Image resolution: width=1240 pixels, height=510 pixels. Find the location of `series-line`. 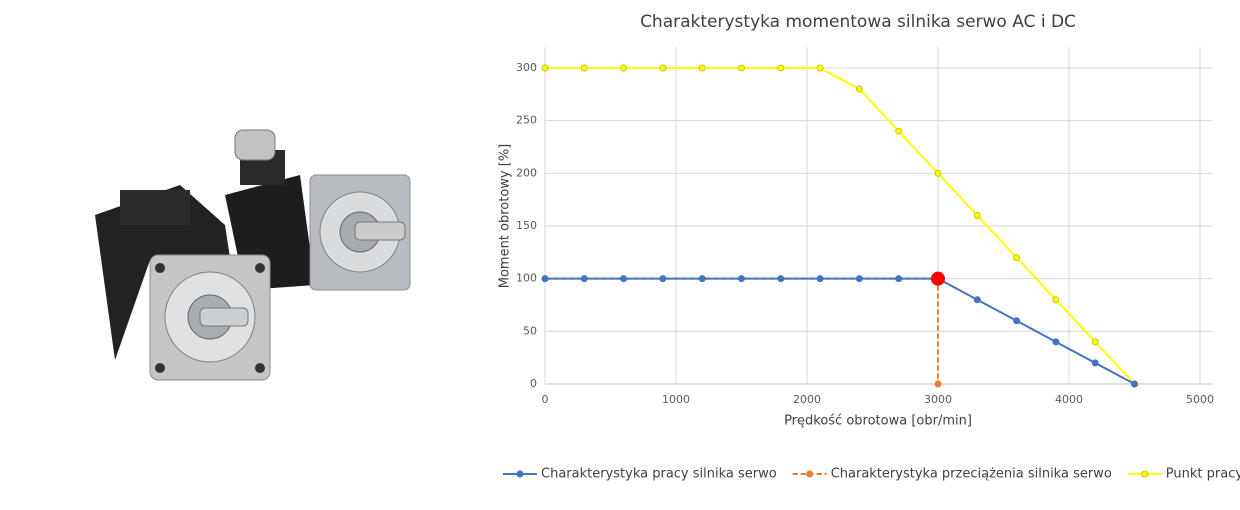

series-line is located at coordinates (840, 331).